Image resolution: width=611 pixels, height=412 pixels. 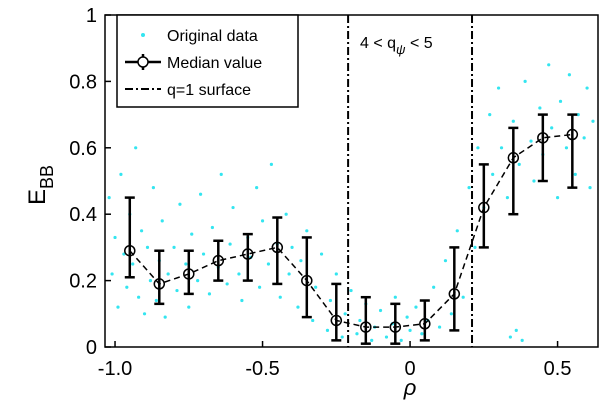 I want to click on y-tick-label: 0, so click(x=91, y=348).